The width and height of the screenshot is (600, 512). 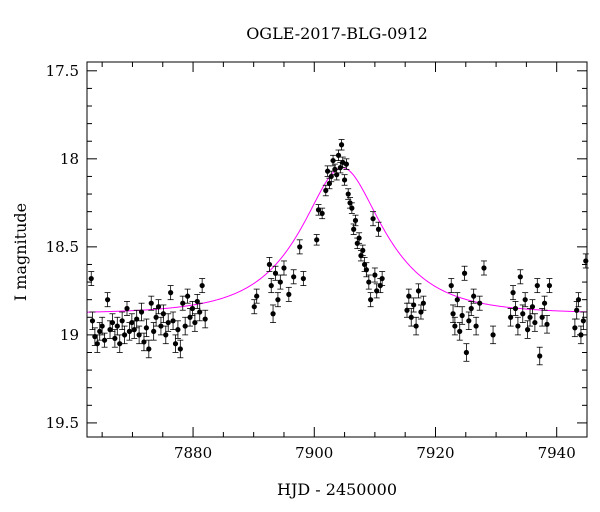 I want to click on chart-title: OGLE-2017-BLG-0912, so click(x=337, y=33).